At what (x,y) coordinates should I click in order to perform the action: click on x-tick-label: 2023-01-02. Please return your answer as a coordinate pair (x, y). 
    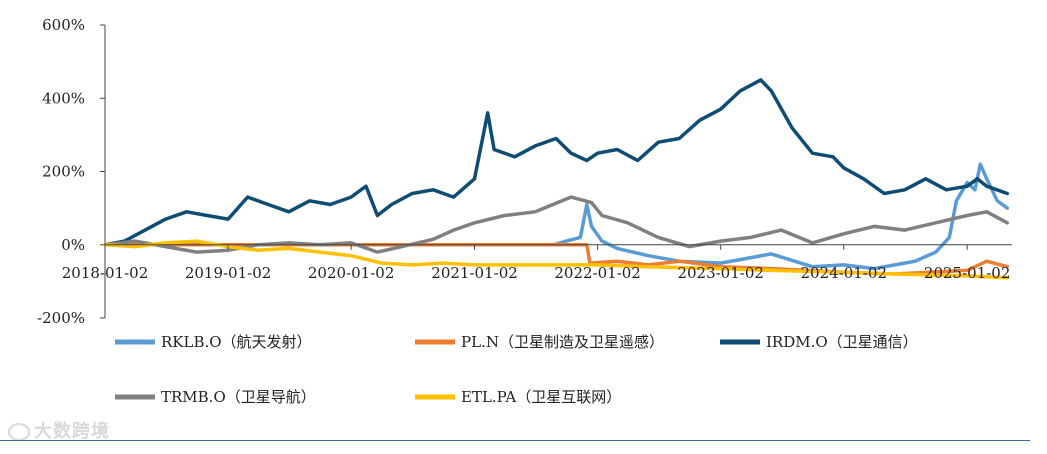
    Looking at the image, I should click on (720, 273).